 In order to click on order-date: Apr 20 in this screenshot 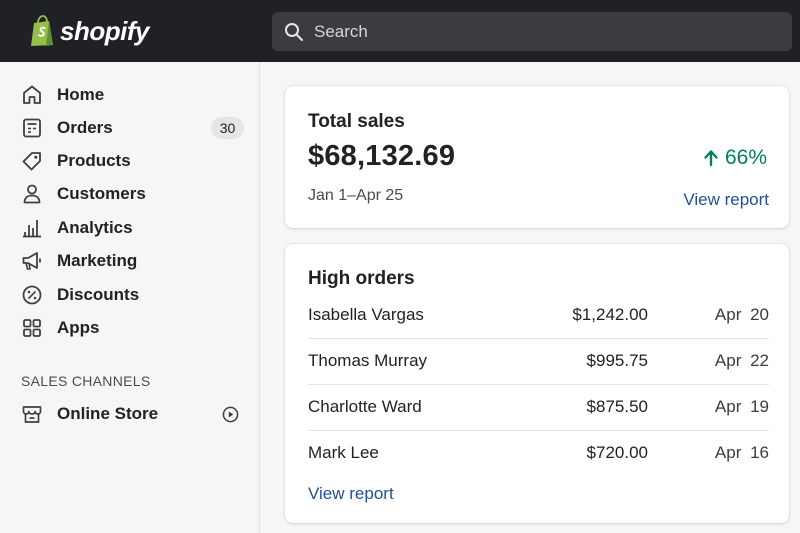, I will do `click(741, 314)`.